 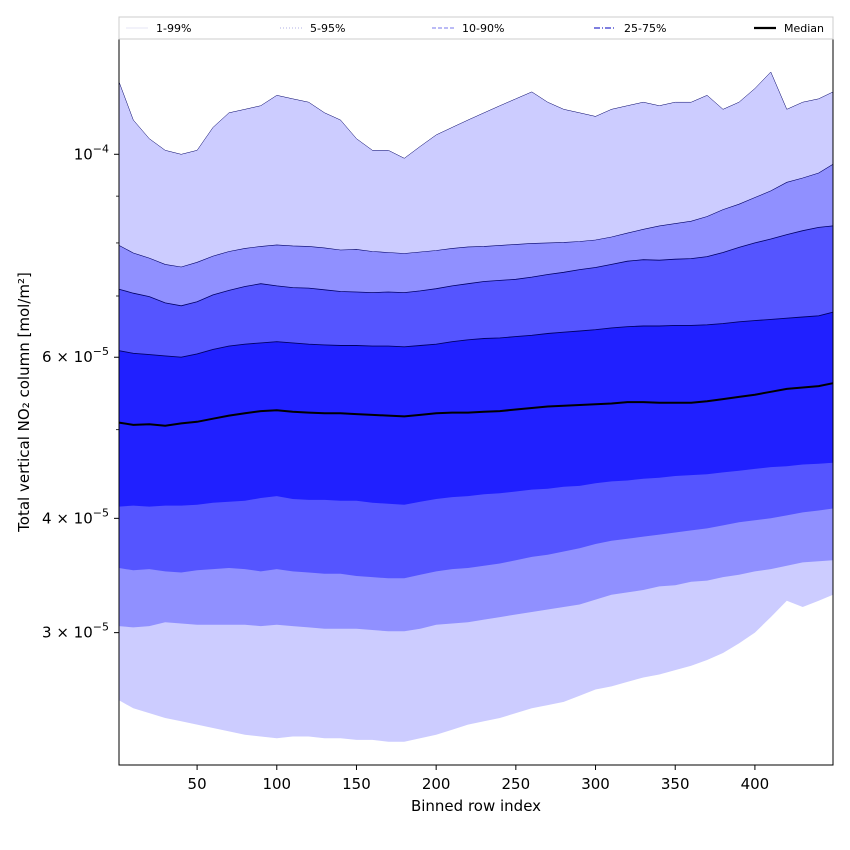 I want to click on band-upper-edge-5-95pct, so click(x=476, y=216).